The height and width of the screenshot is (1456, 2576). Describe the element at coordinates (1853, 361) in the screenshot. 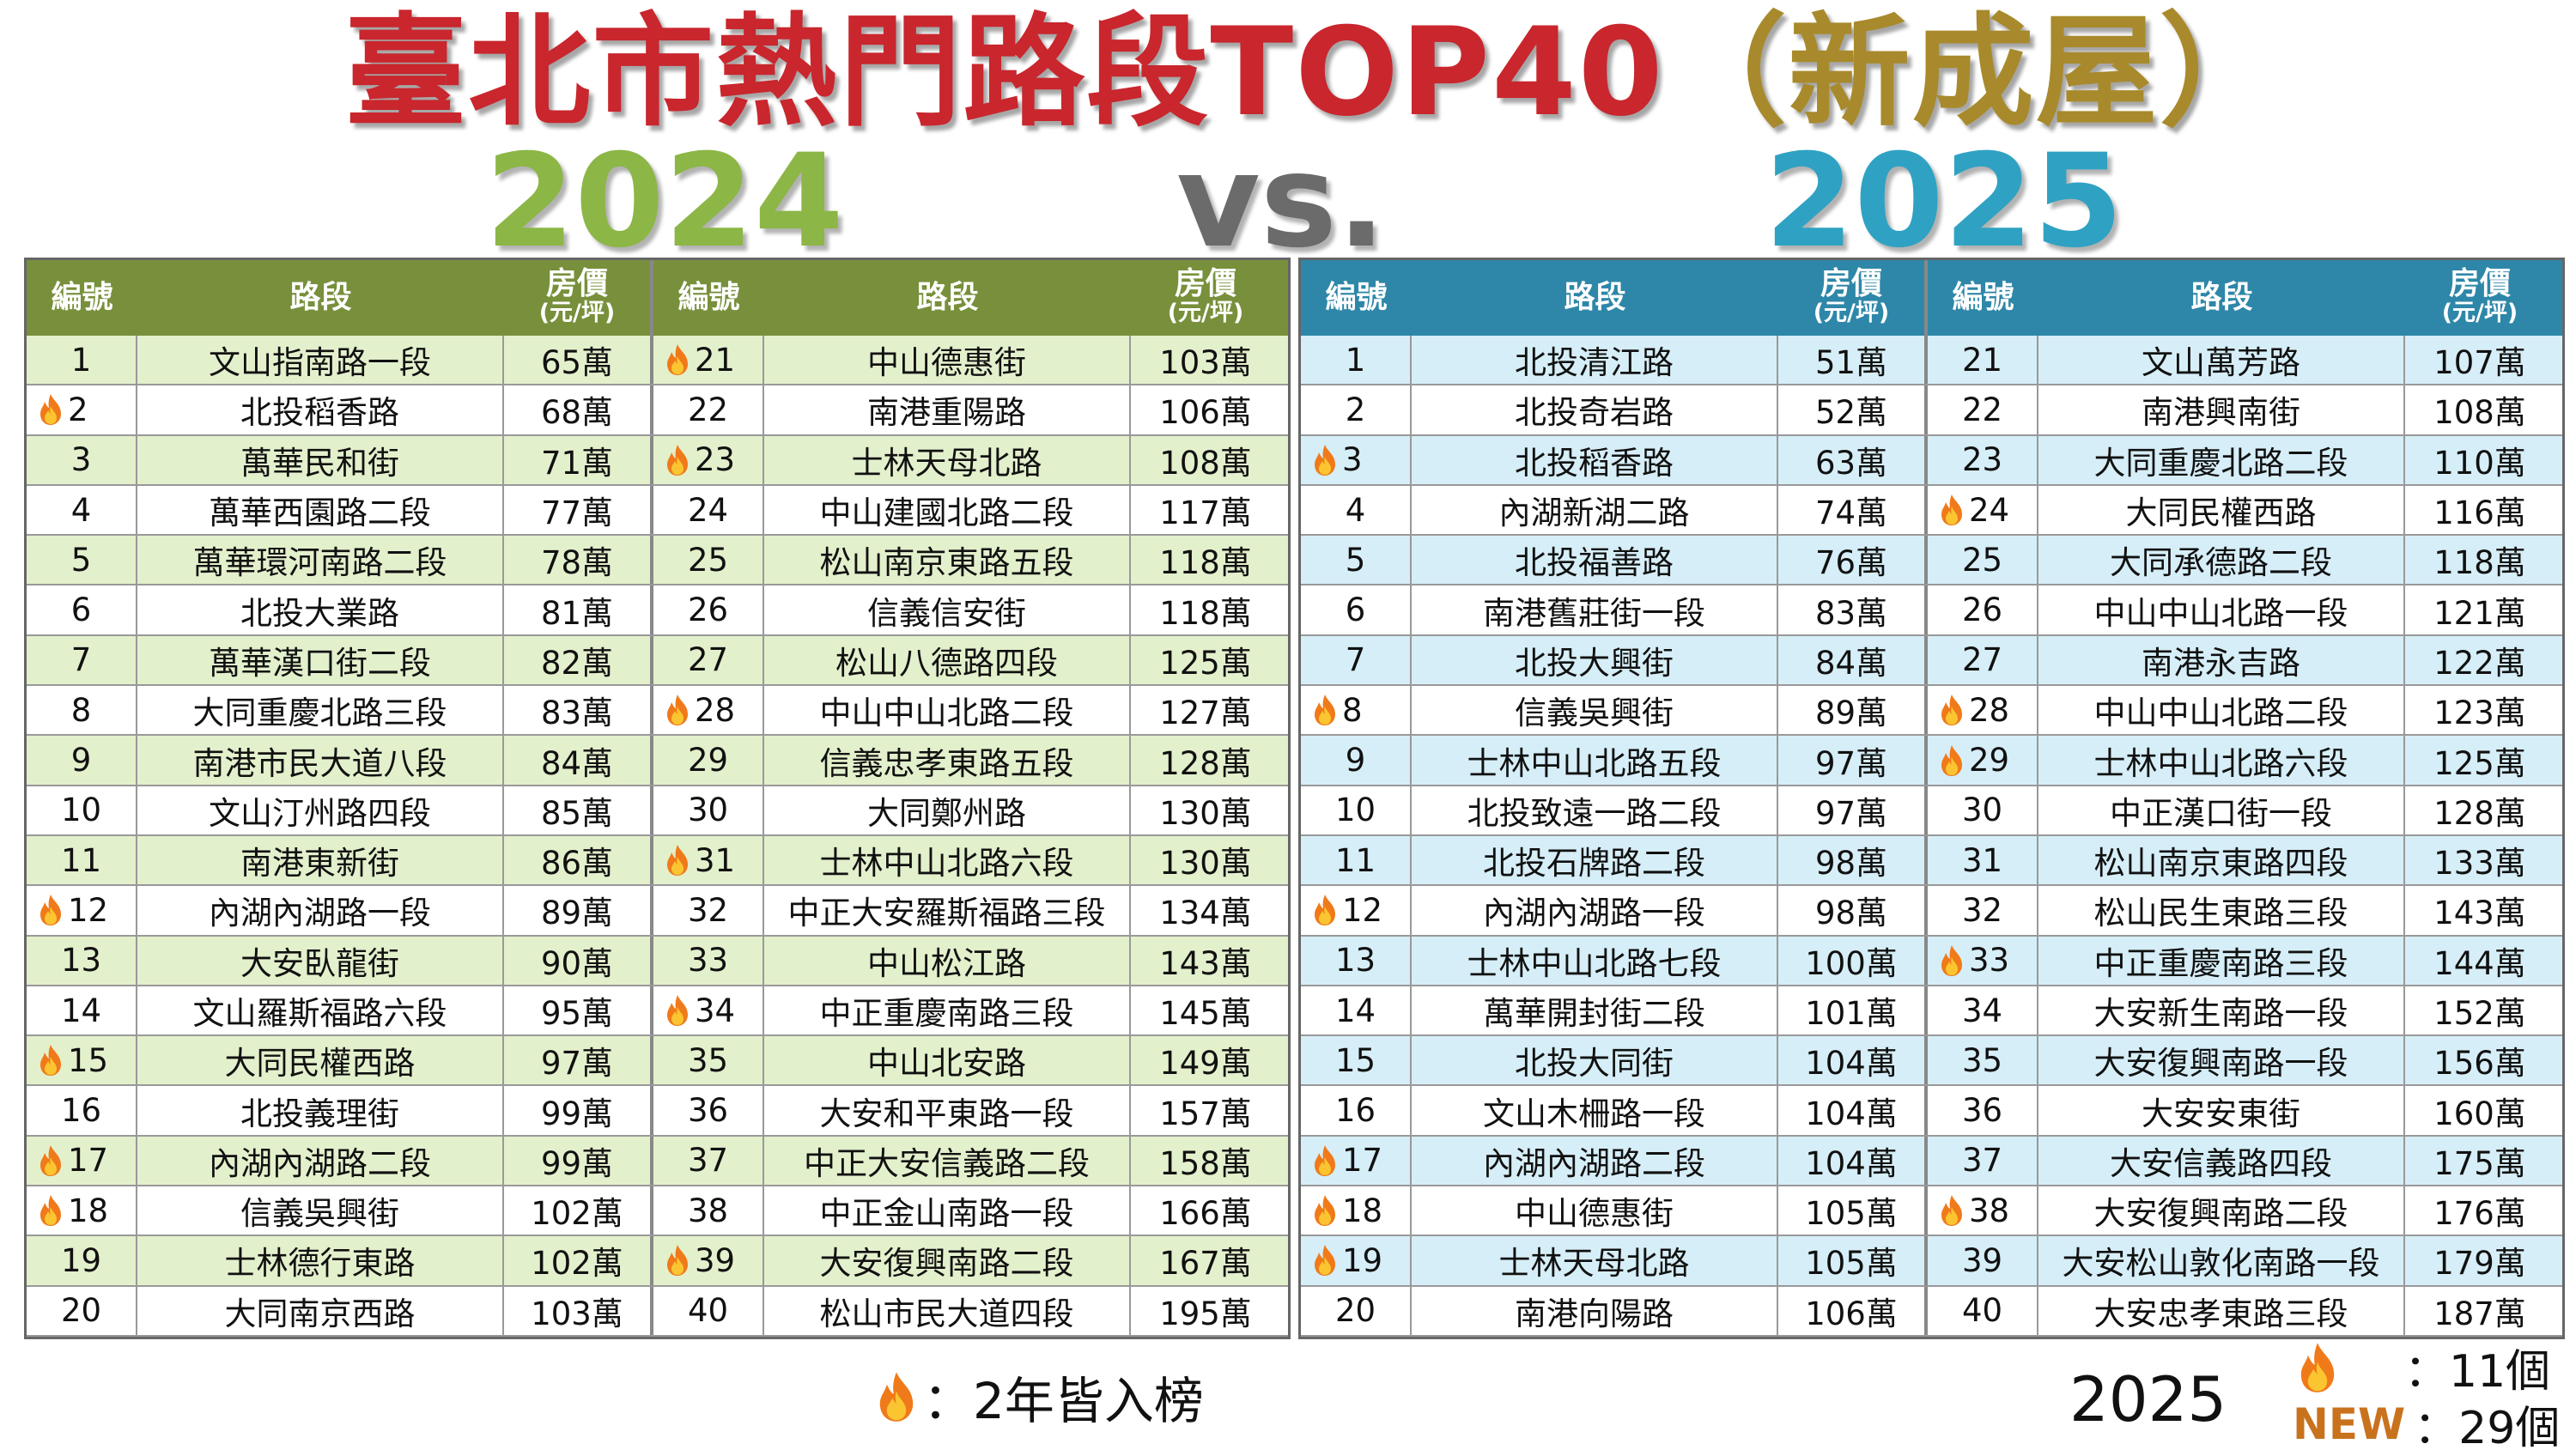

I see `price-cell: 51萬` at that location.